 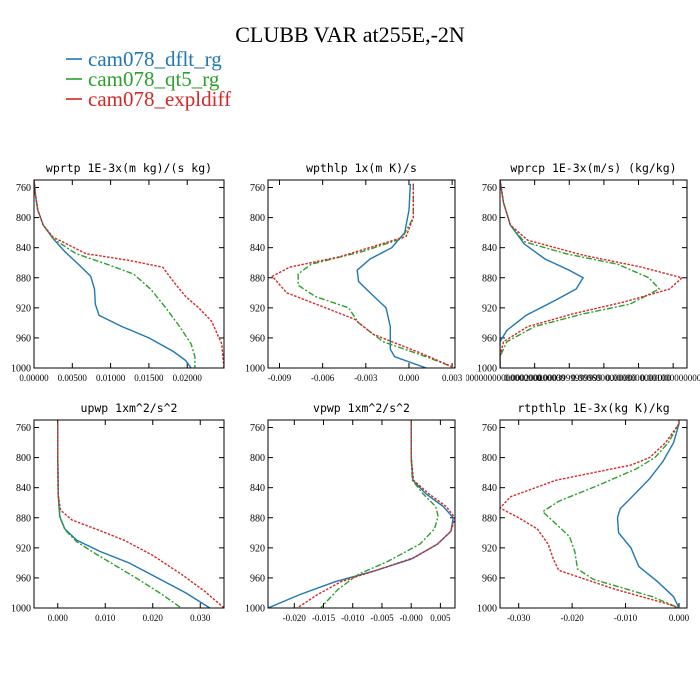 I want to click on x-tick-label: -0.006, so click(x=323, y=378).